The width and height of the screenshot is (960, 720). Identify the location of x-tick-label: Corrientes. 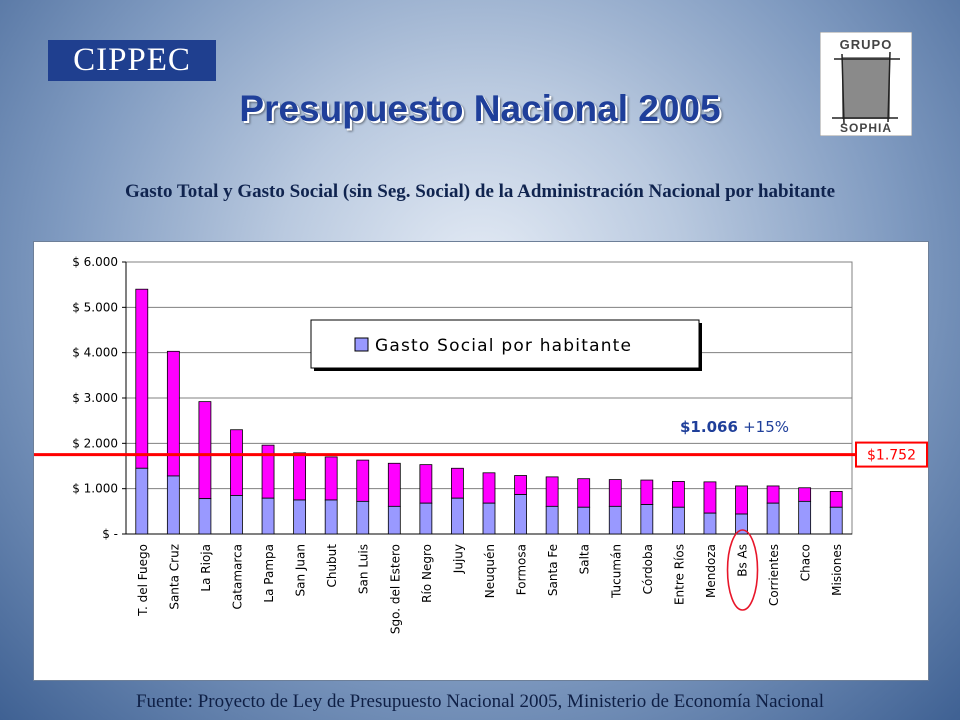
(774, 575).